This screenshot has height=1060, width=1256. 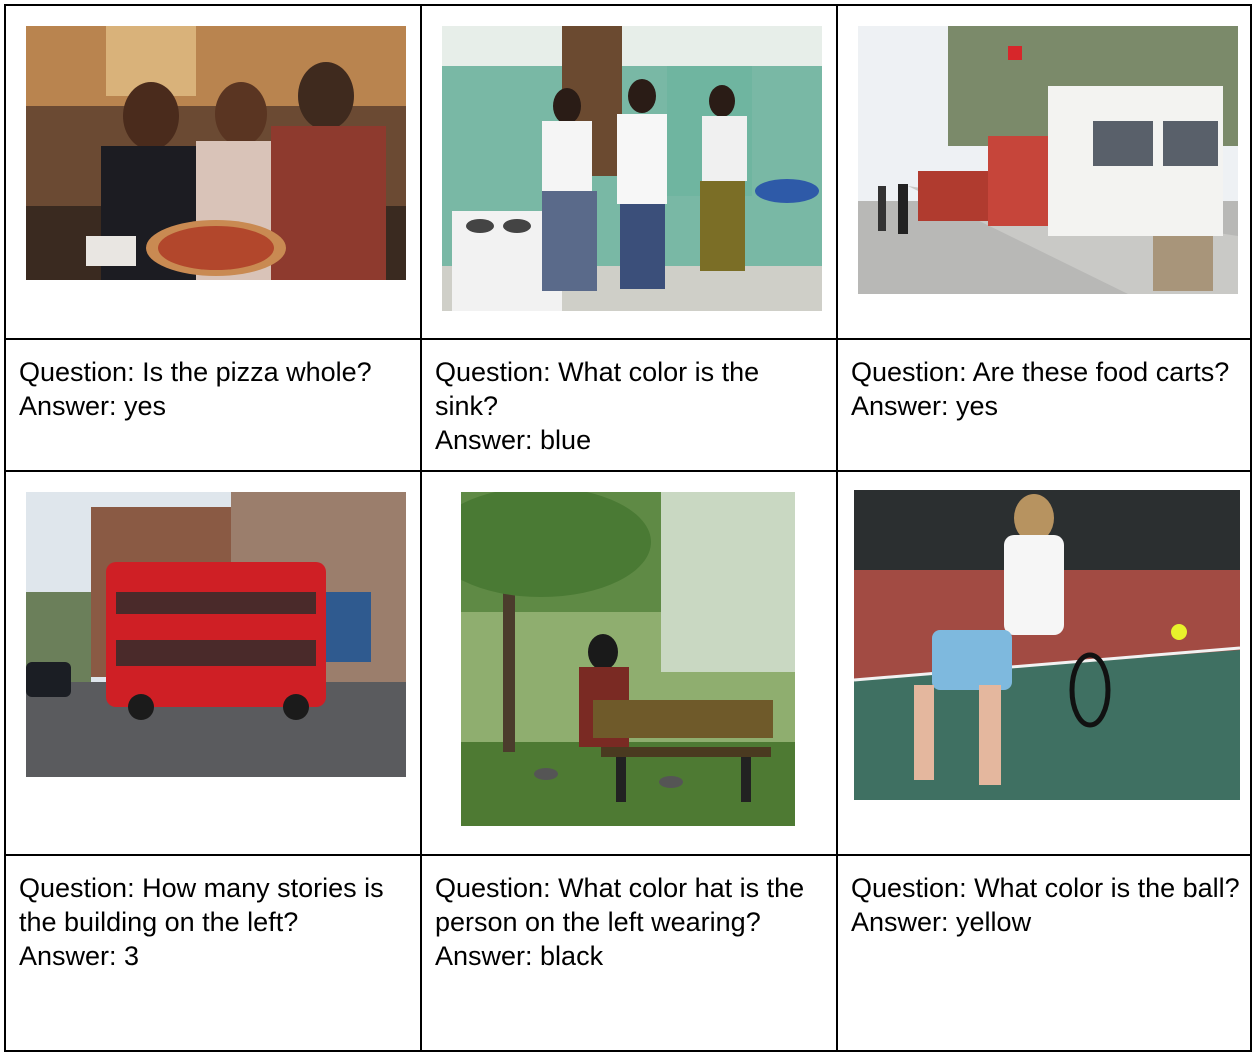 I want to click on answer-text: Answer: 3, so click(x=79, y=956).